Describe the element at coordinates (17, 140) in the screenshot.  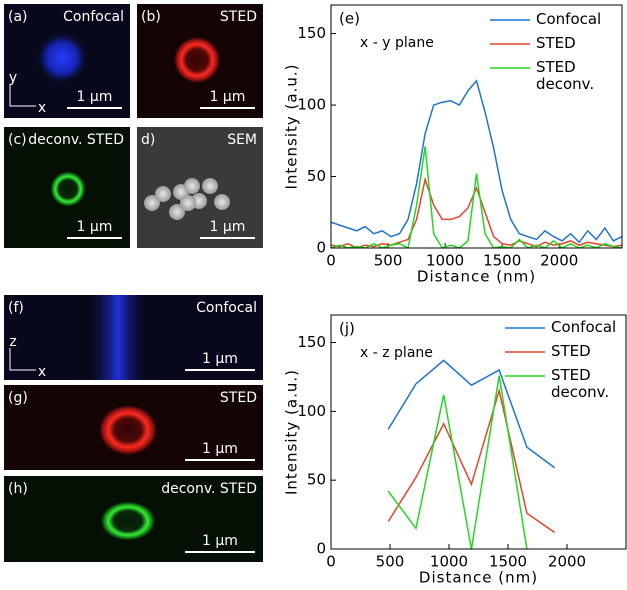
I see `panel-label: (c)` at that location.